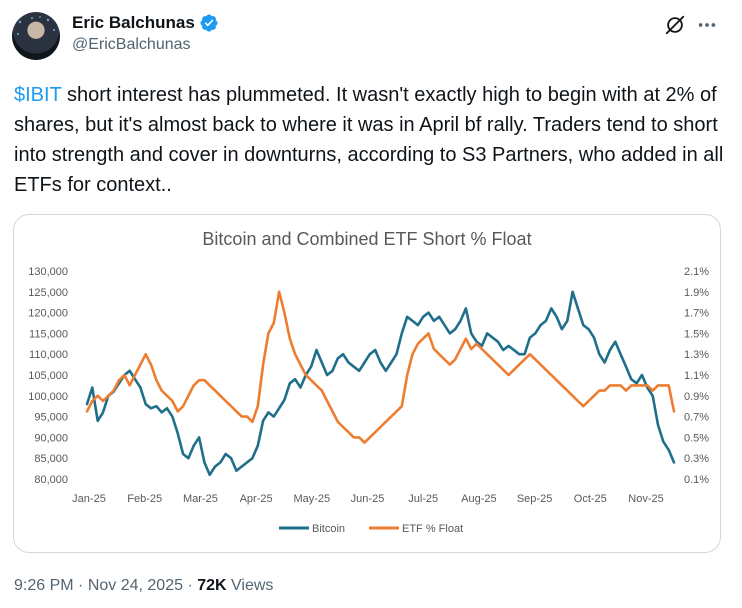 Image resolution: width=742 pixels, height=608 pixels. I want to click on x-tick: Aug-25, so click(478, 499).